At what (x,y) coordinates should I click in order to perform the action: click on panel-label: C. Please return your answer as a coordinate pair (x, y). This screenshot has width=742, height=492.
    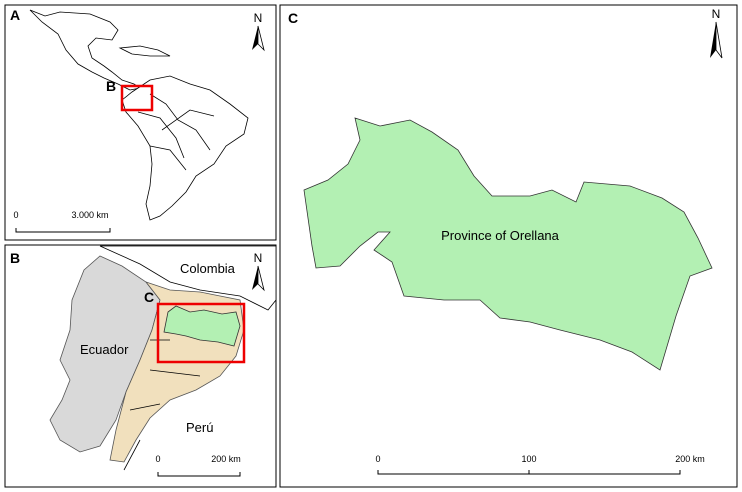
    Looking at the image, I should click on (293, 18).